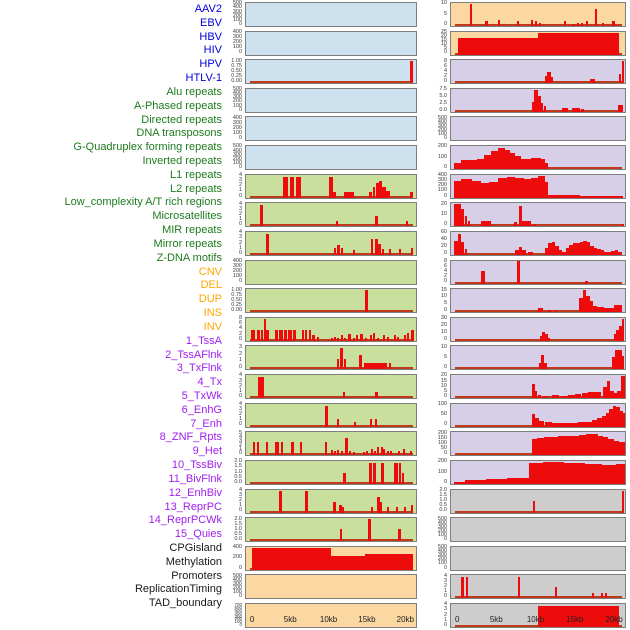 This screenshot has width=630, height=630. I want to click on right-chart-16-ytick: 0, so click(445, 453).